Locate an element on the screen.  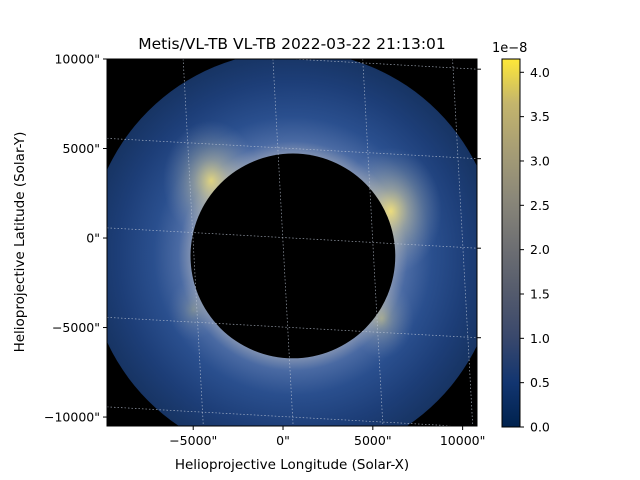
x-axis-label: Helioprojective Longitude (Solar-X) is located at coordinates (292, 465).